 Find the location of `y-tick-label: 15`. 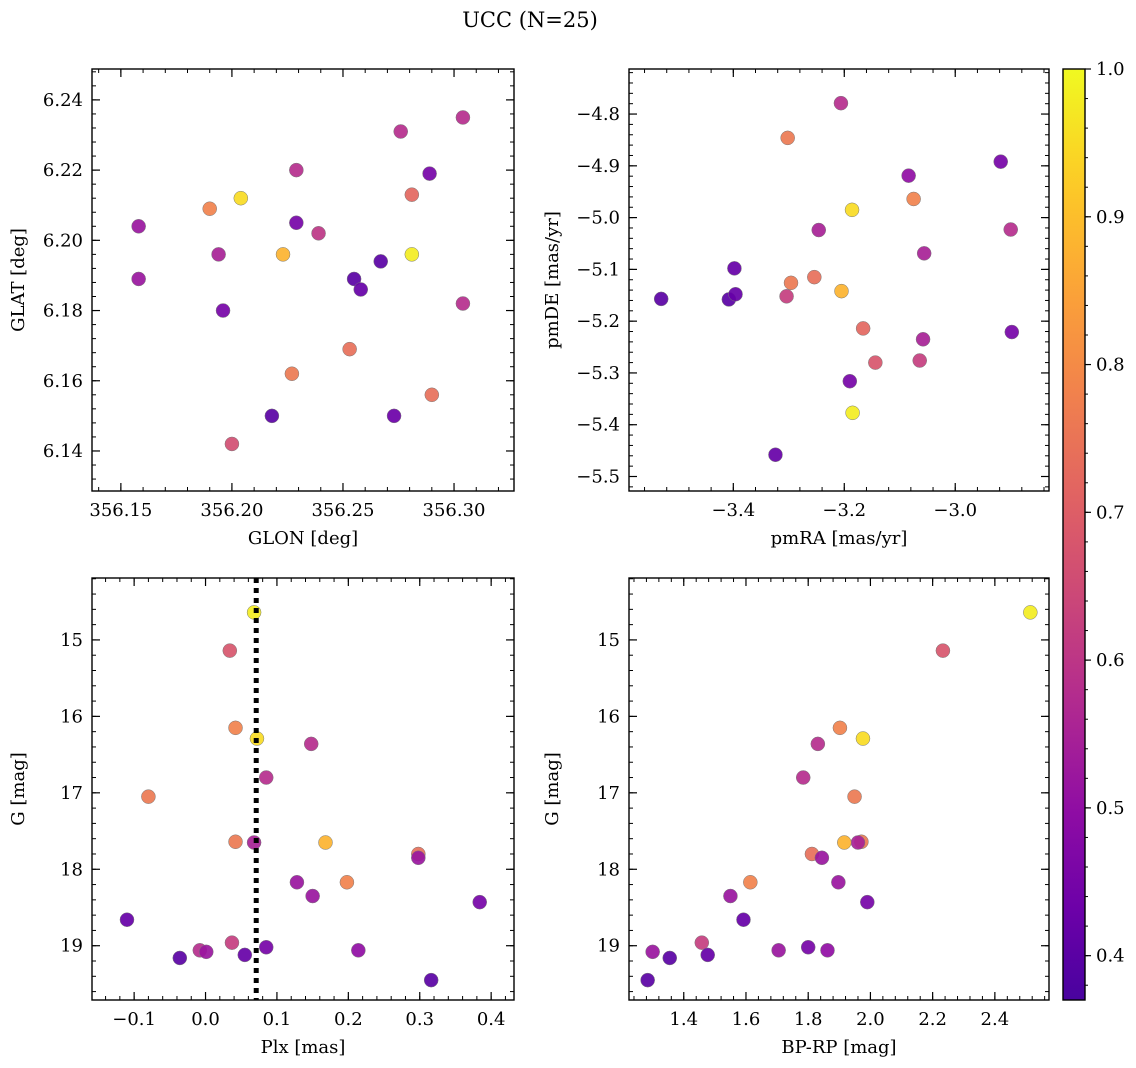

y-tick-label: 15 is located at coordinates (608, 640).